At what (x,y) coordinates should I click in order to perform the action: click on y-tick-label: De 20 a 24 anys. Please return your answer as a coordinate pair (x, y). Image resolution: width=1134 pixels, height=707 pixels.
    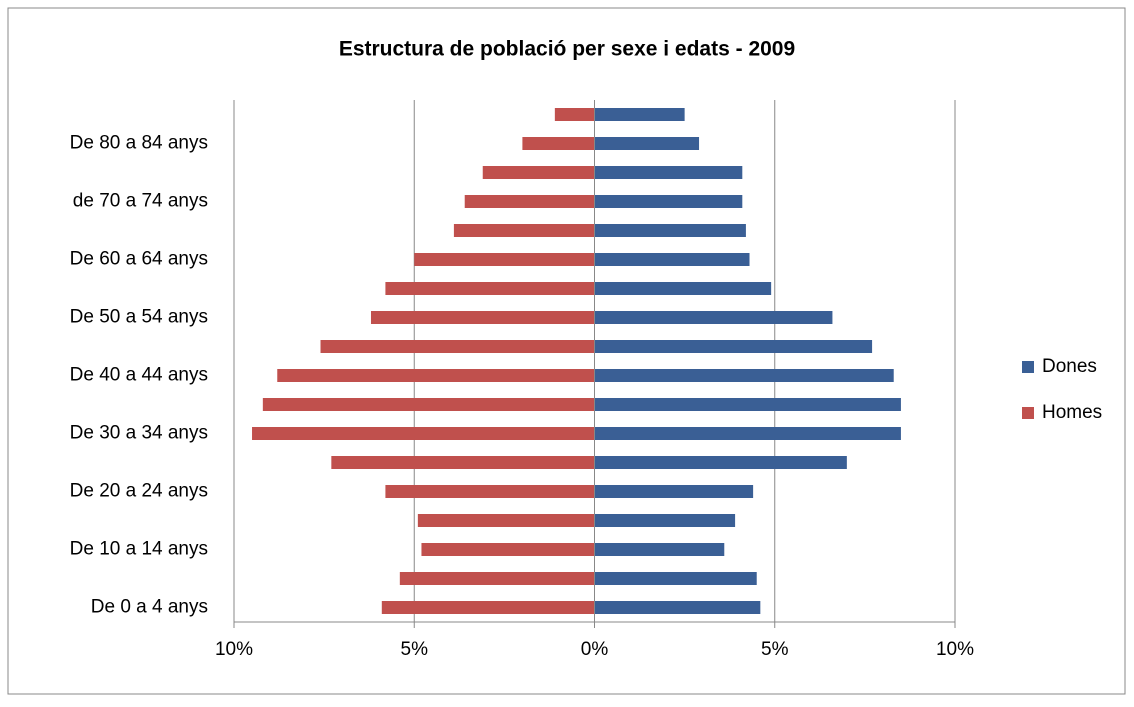
    Looking at the image, I should click on (139, 491).